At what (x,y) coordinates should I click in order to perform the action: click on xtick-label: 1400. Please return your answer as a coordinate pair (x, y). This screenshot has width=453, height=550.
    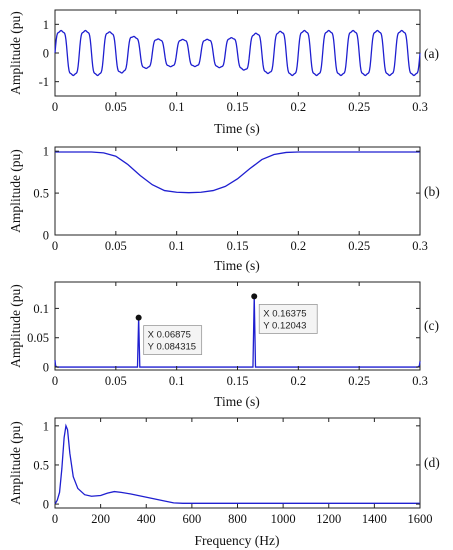
    Looking at the image, I should click on (374, 519).